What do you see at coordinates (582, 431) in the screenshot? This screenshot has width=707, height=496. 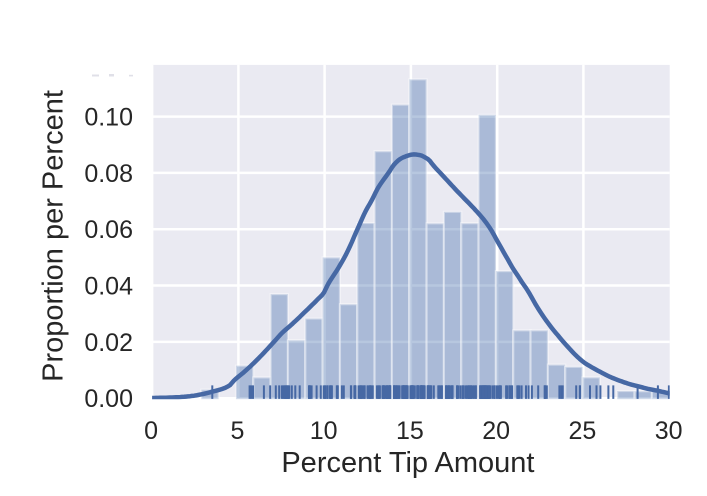 I see `svg-text: 25` at bounding box center [582, 431].